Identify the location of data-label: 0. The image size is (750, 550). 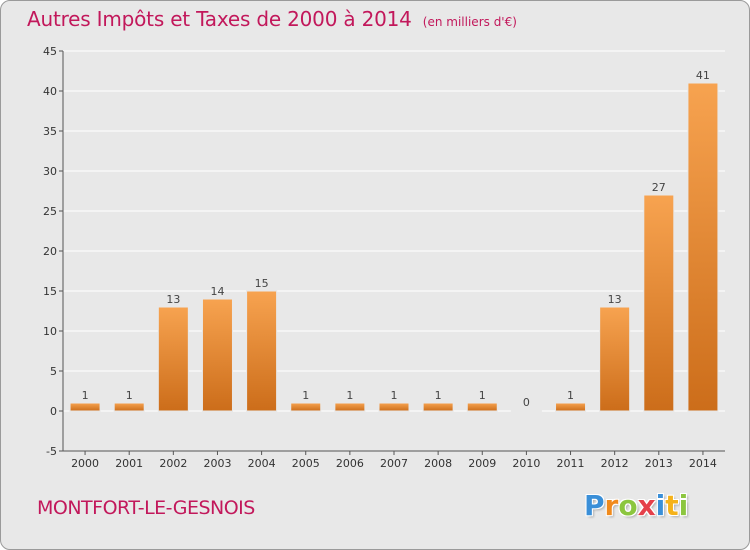
(526, 402).